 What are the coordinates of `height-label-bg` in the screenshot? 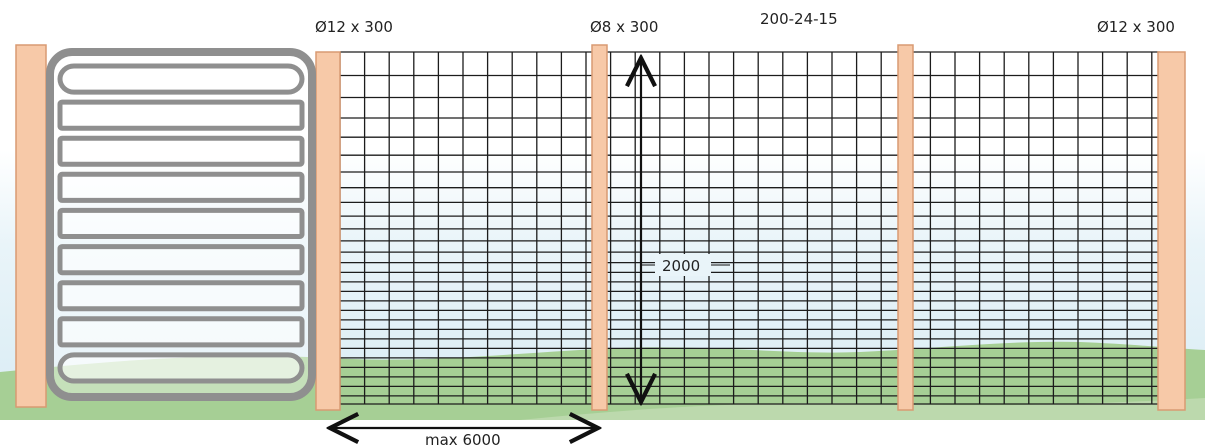 It's located at (683, 265).